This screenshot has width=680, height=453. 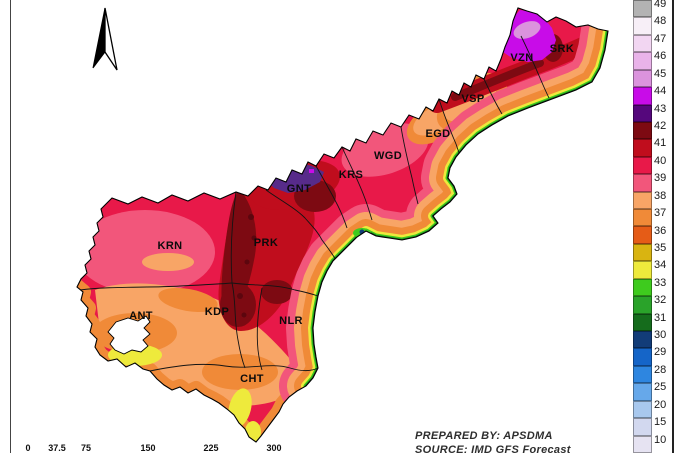 I want to click on legend-value-label: 36, so click(x=660, y=230).